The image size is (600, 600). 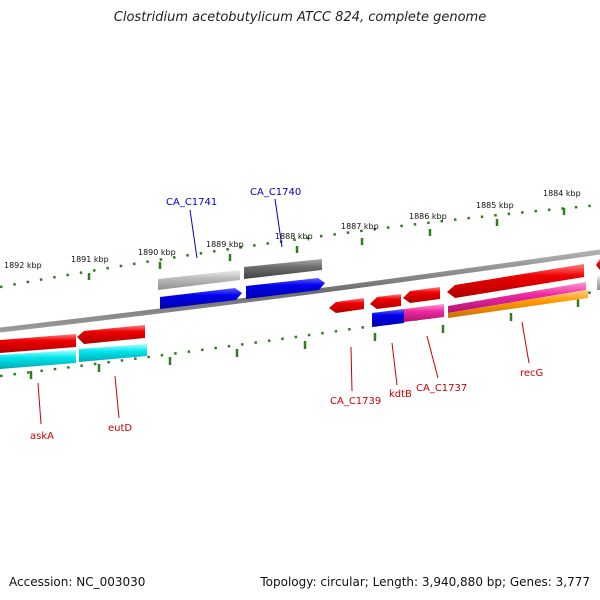 What do you see at coordinates (360, 226) in the screenshot?
I see `tick-label-top: 1887 kbp` at bounding box center [360, 226].